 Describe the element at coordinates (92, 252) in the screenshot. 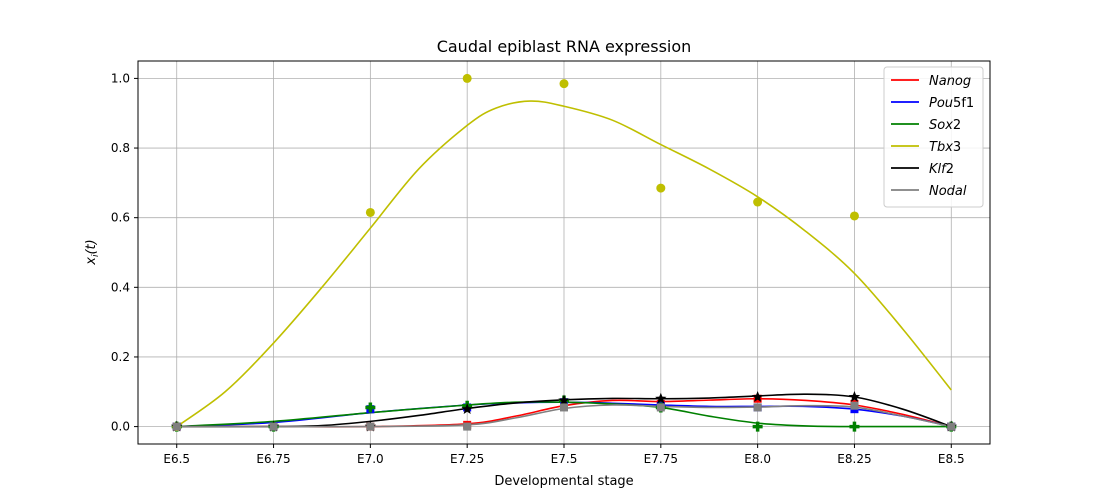

I see `y-axis-title: xi(t)` at that location.